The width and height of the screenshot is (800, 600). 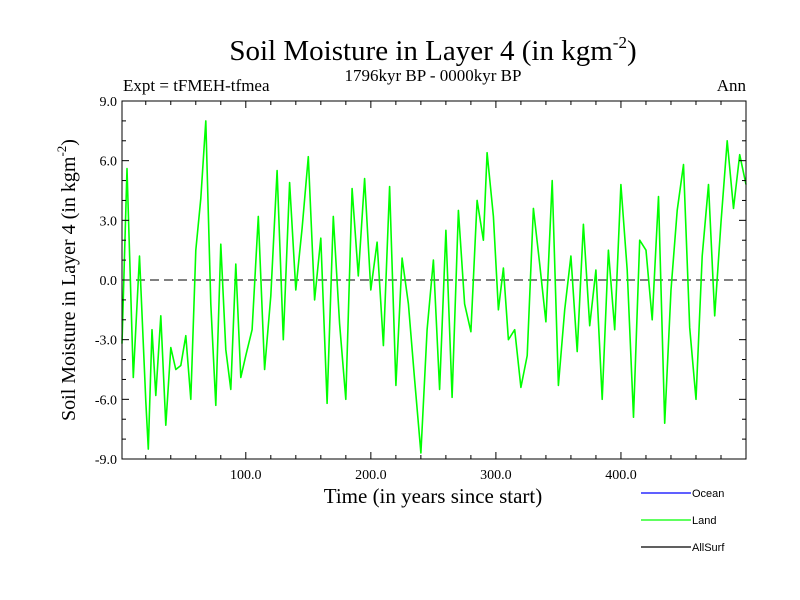 What do you see at coordinates (621, 475) in the screenshot?
I see `x-tick-label: 400.0` at bounding box center [621, 475].